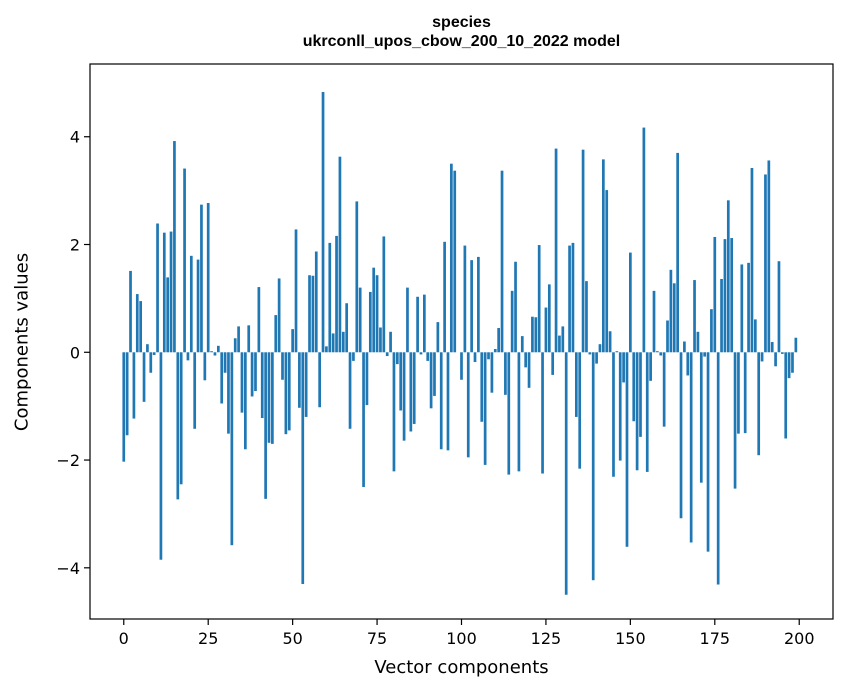  Describe the element at coordinates (546, 638) in the screenshot. I see `x-tick-label: 125` at that location.